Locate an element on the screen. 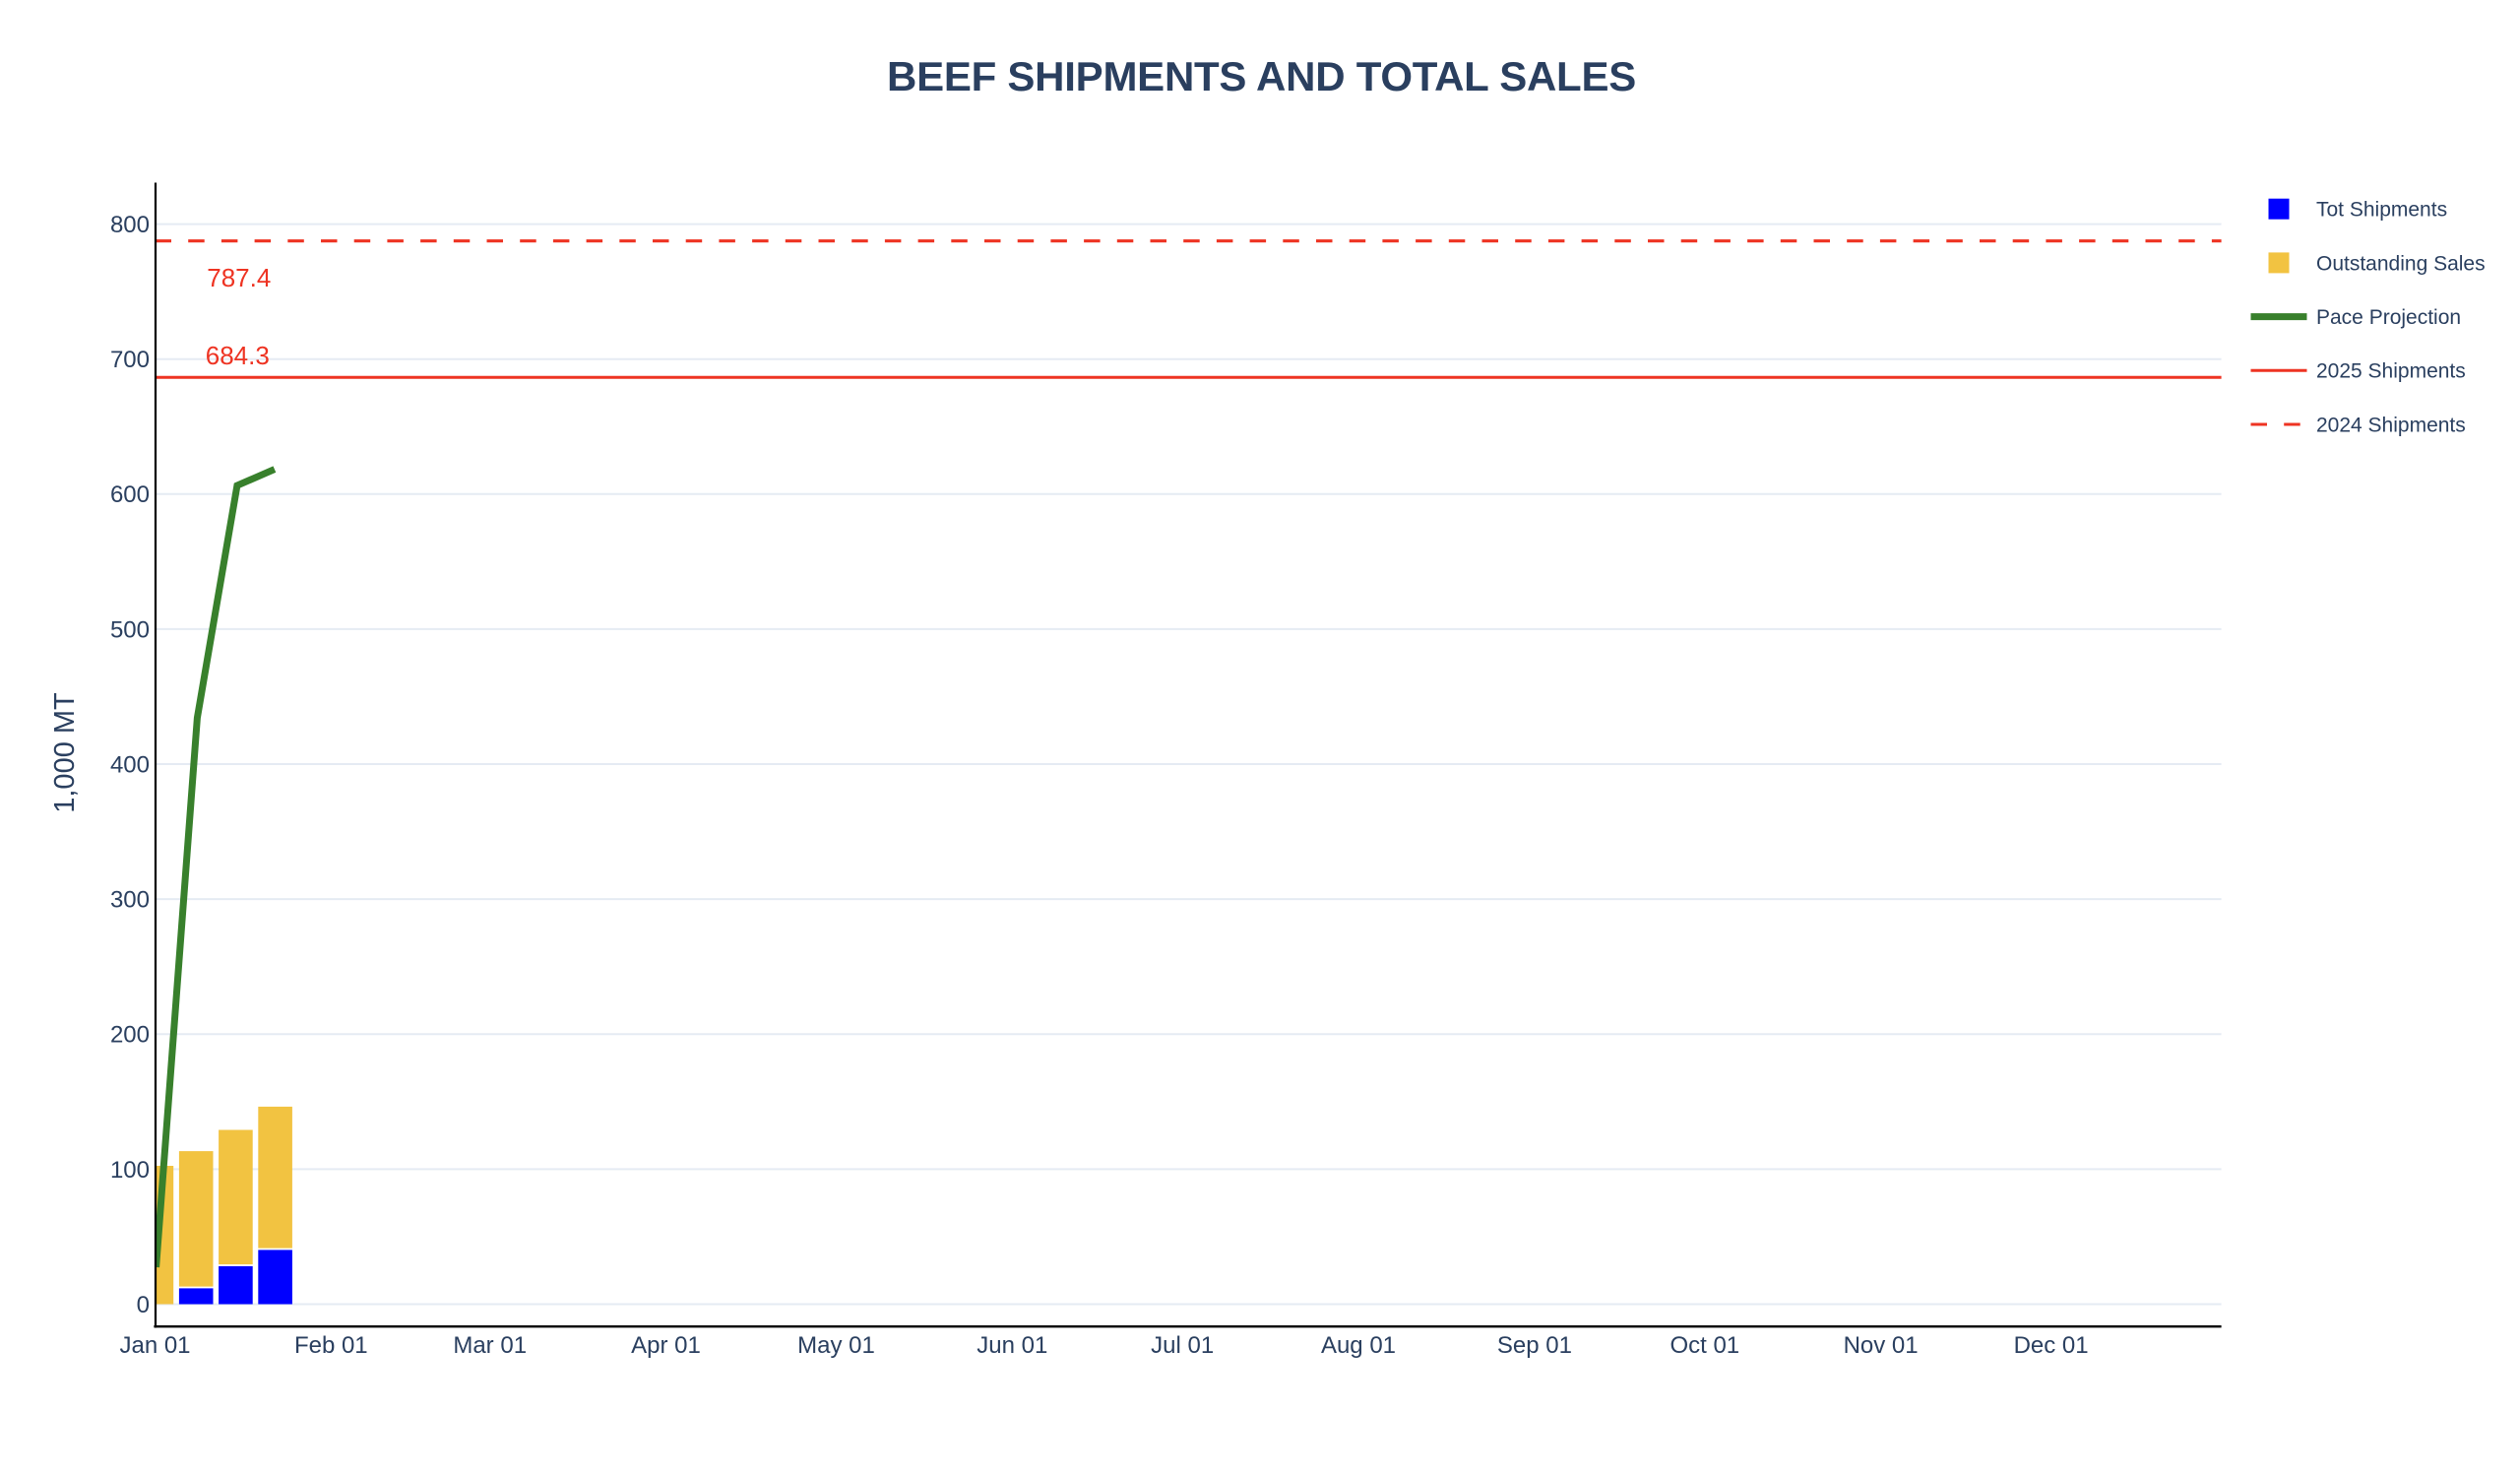 The height and width of the screenshot is (1476, 2520). svg-text: Feb 01 is located at coordinates (331, 1345).